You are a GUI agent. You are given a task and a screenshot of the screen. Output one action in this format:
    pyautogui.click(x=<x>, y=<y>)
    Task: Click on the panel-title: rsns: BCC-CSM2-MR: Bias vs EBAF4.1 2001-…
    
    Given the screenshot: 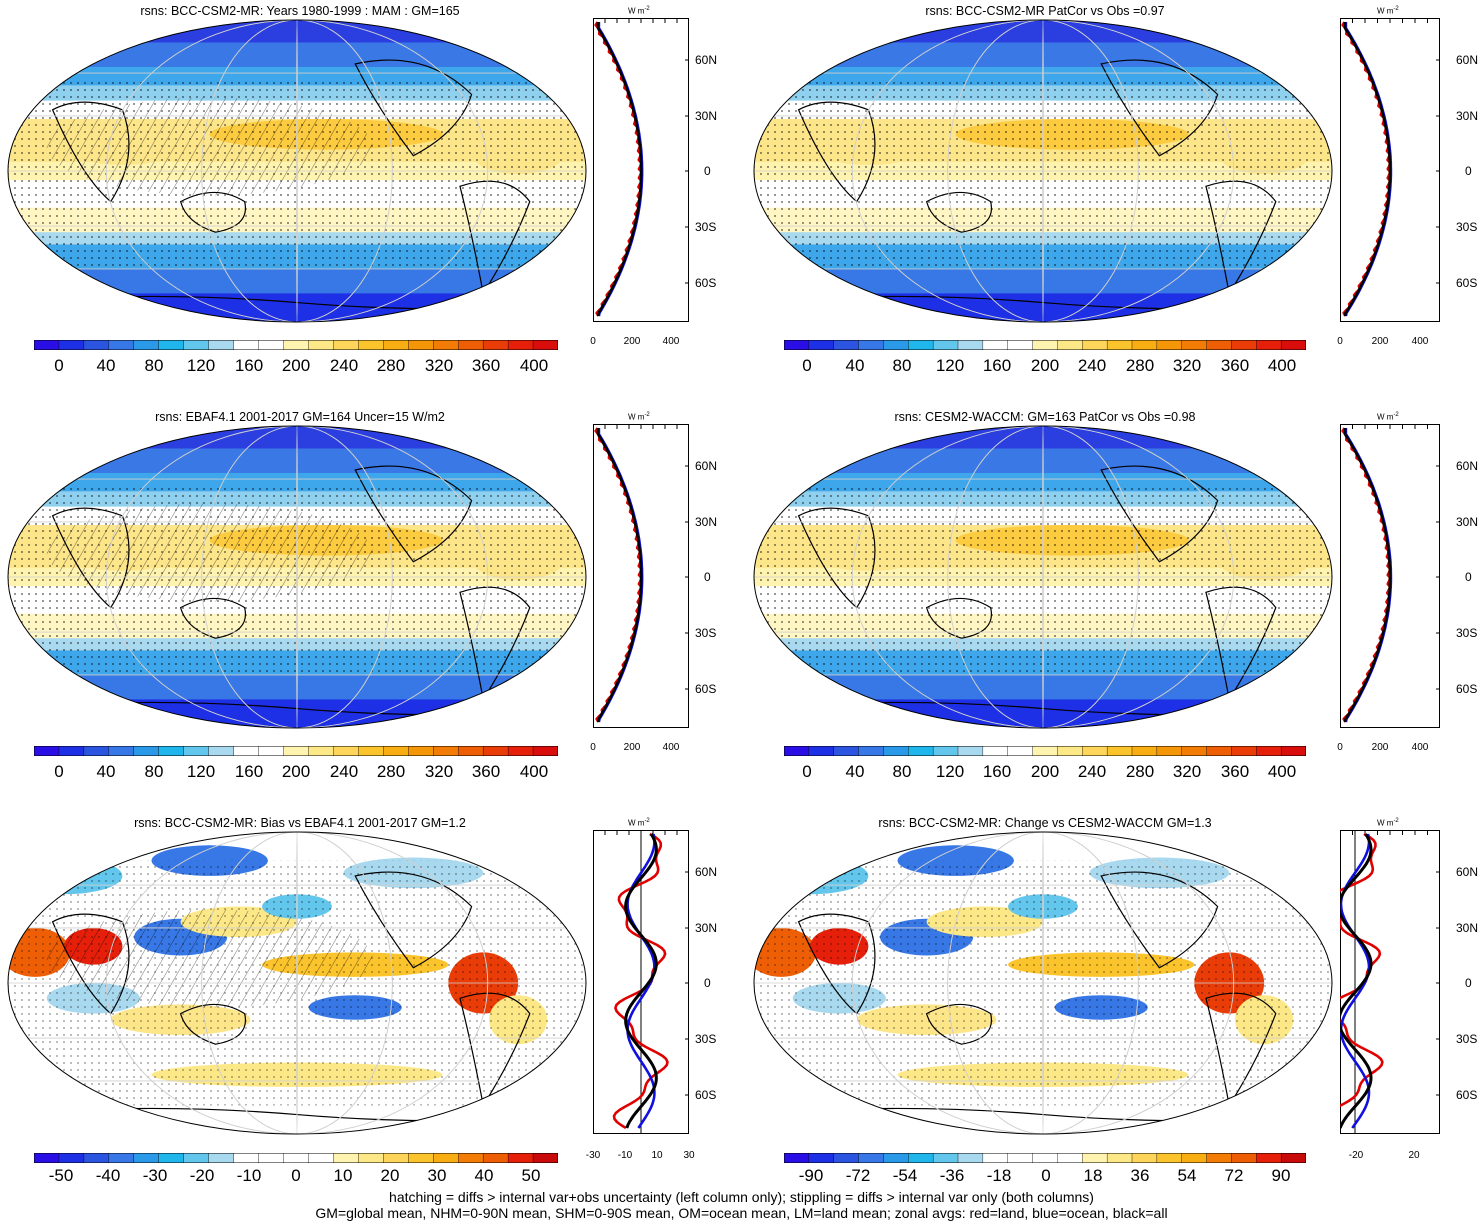 What is the action you would take?
    pyautogui.click(x=300, y=823)
    